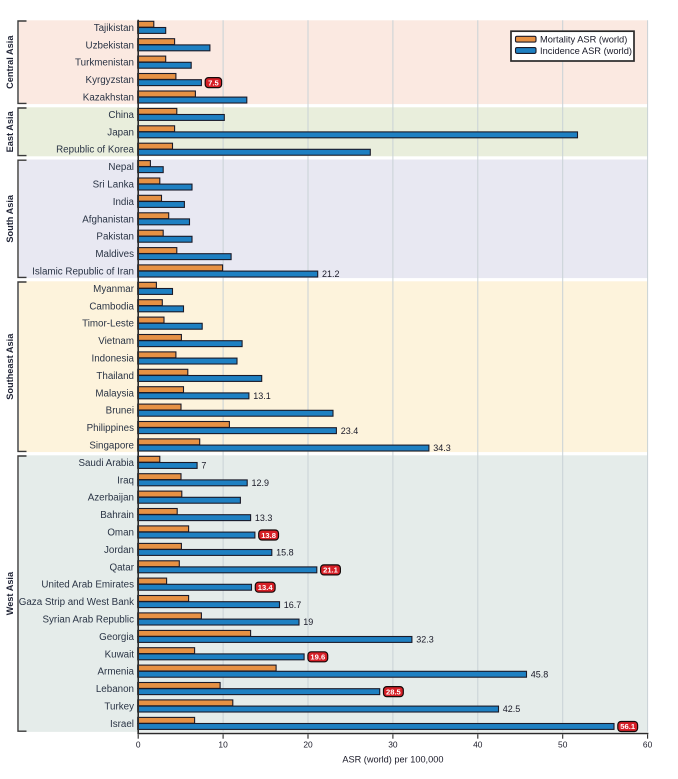  What do you see at coordinates (121, 115) in the screenshot?
I see `svg-text: China` at bounding box center [121, 115].